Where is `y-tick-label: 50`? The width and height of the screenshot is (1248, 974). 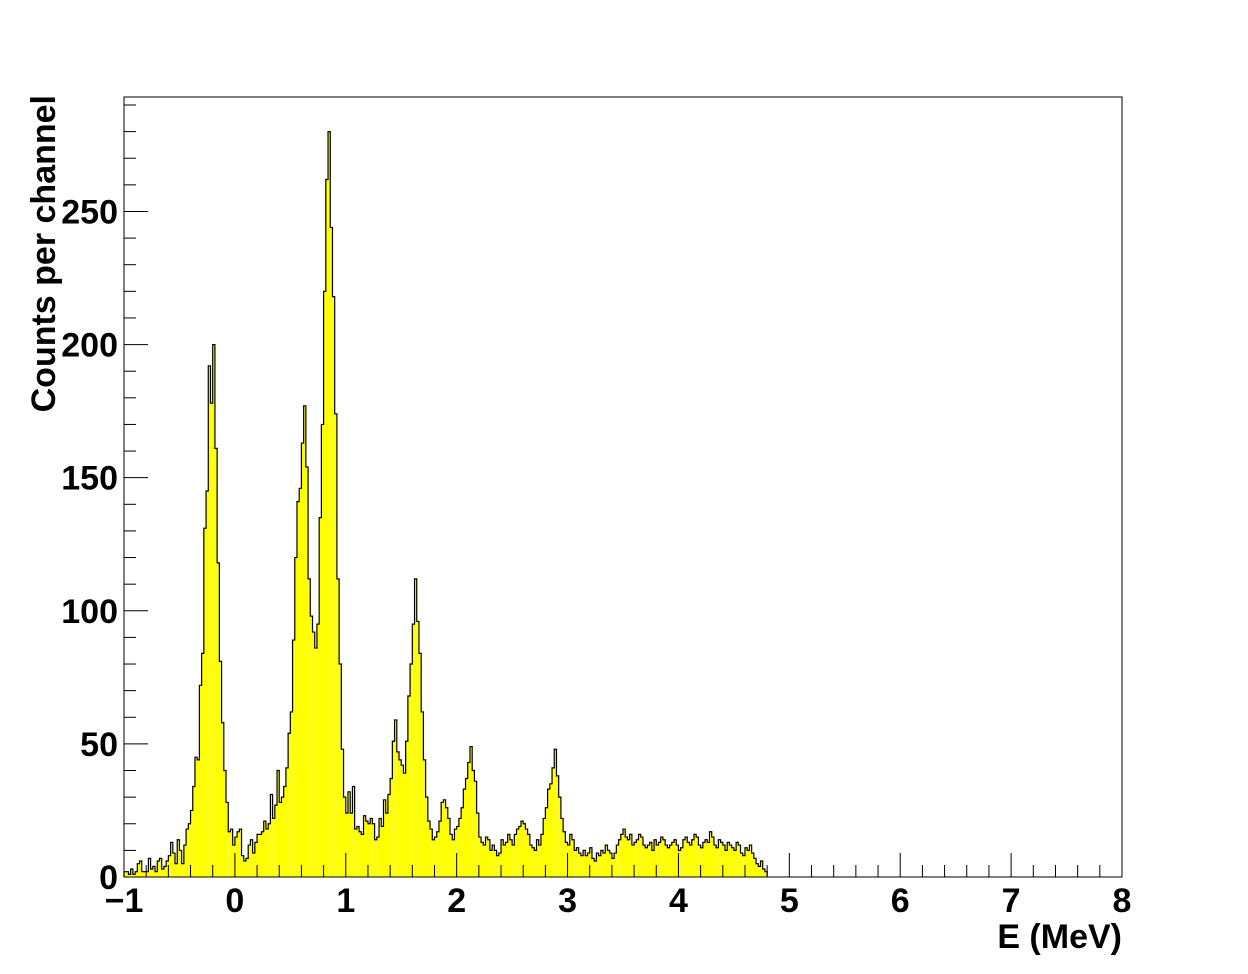
y-tick-label: 50 is located at coordinates (99, 745).